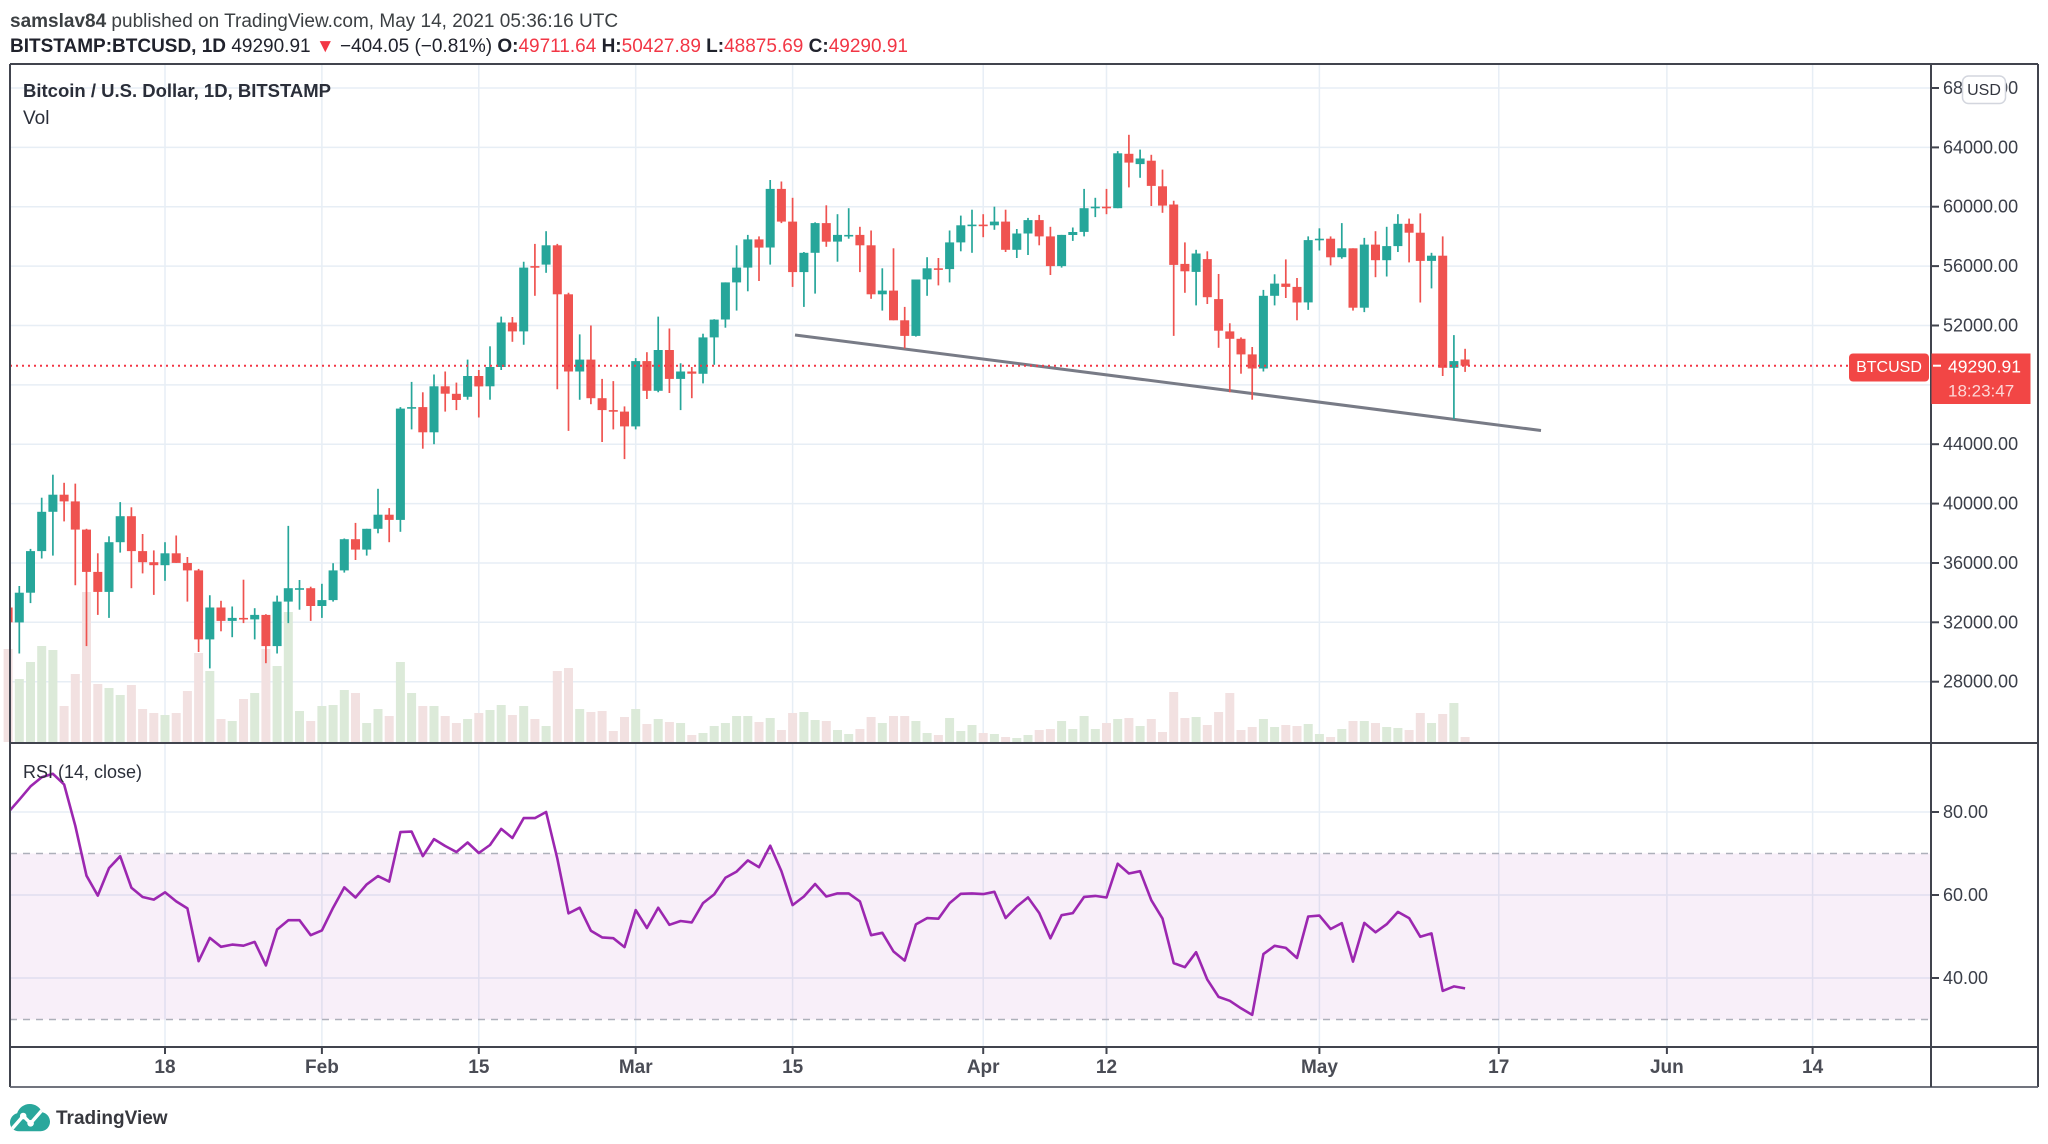  What do you see at coordinates (164, 1067) in the screenshot?
I see `svg-text: 18` at bounding box center [164, 1067].